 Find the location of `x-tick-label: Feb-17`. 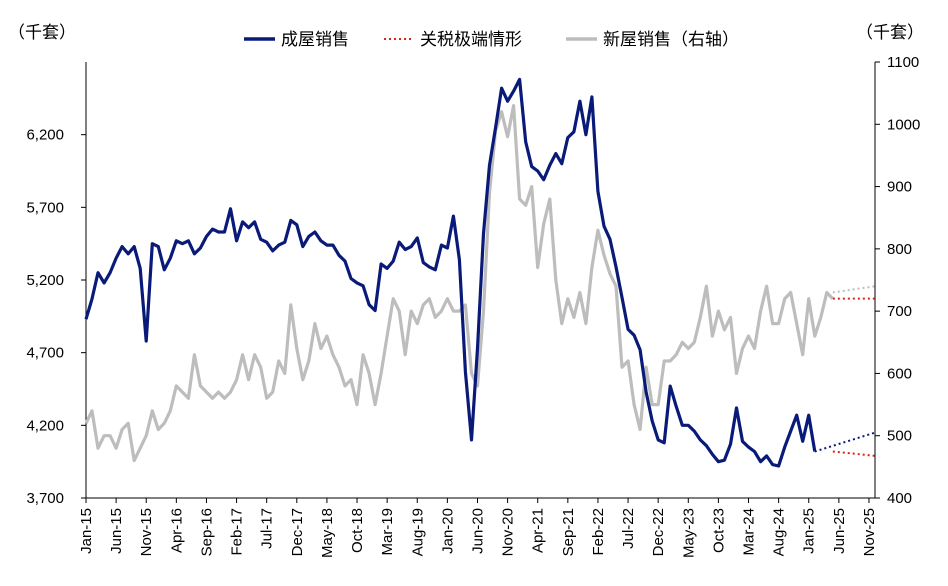

x-tick-label: Feb-17 is located at coordinates (237, 532).